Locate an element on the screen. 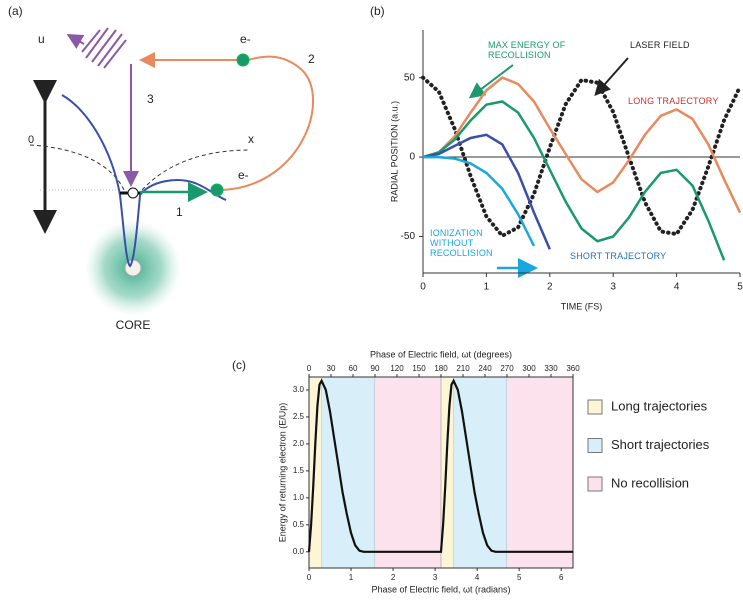  step-label: 3 is located at coordinates (150, 99).